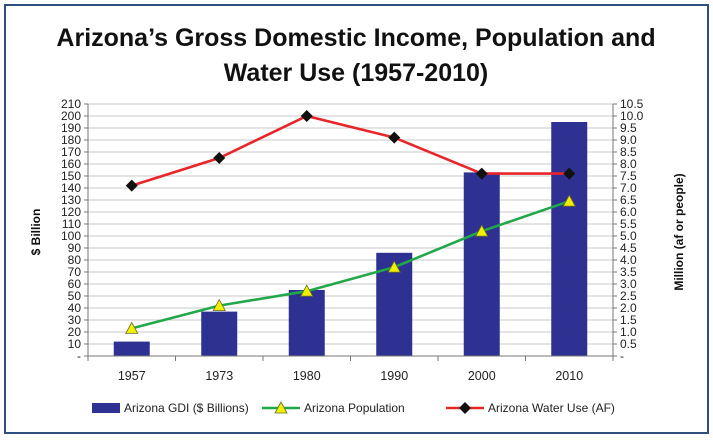 This screenshot has width=713, height=440. Describe the element at coordinates (632, 116) in the screenshot. I see `y2-tick-label: 10.0` at that location.